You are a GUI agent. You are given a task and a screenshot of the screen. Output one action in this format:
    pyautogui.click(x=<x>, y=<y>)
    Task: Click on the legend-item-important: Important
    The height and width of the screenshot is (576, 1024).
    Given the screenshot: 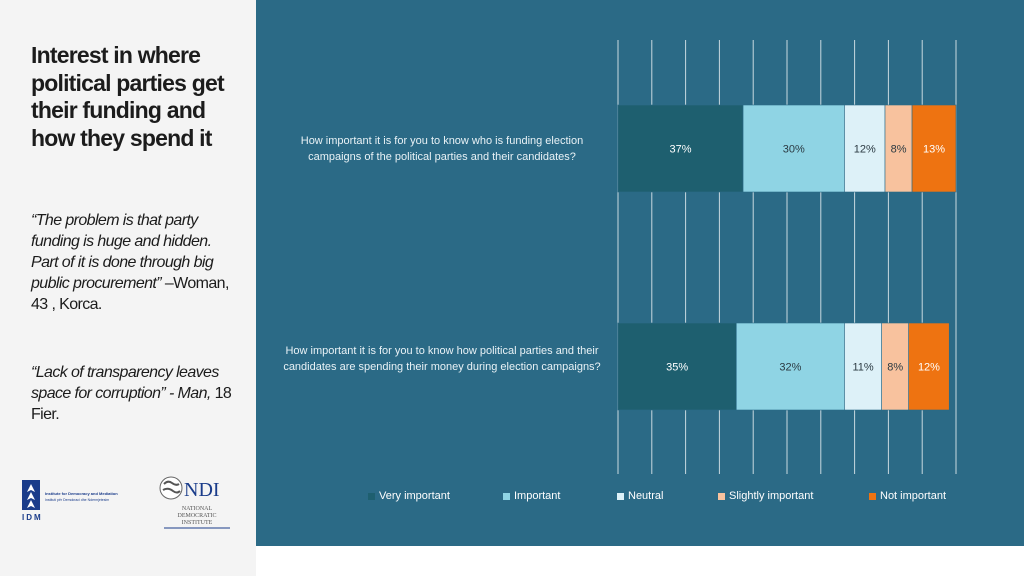 What is the action you would take?
    pyautogui.click(x=531, y=496)
    